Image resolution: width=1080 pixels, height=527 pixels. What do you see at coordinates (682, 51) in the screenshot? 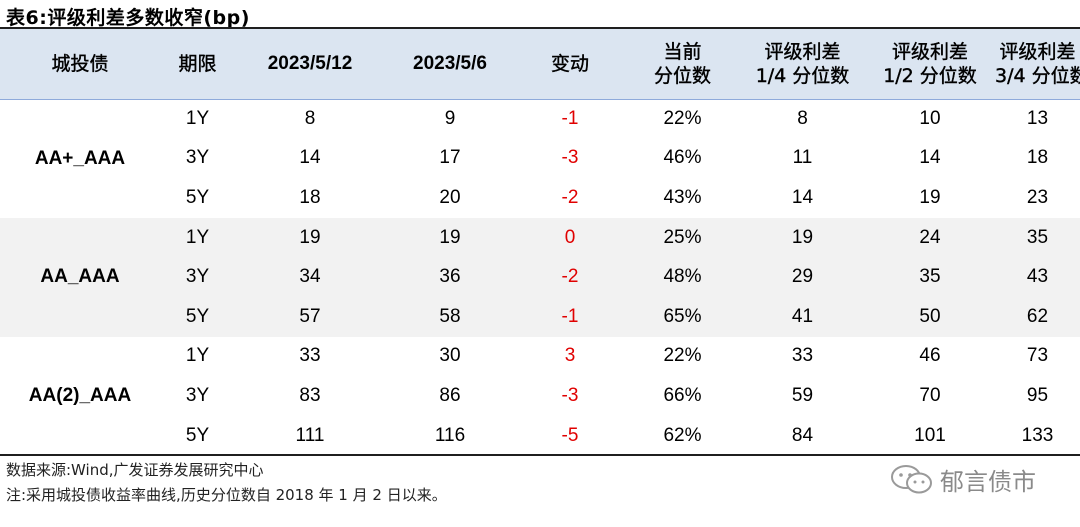
I see `col-percentile-l1: 当前` at bounding box center [682, 51].